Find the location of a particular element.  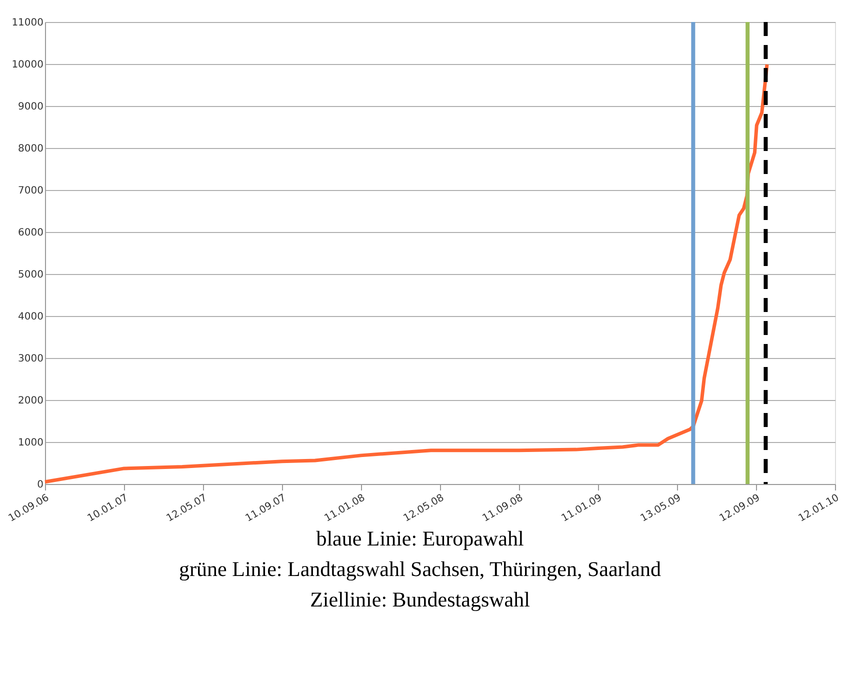

y-tick-label: 8000 is located at coordinates (31, 149).